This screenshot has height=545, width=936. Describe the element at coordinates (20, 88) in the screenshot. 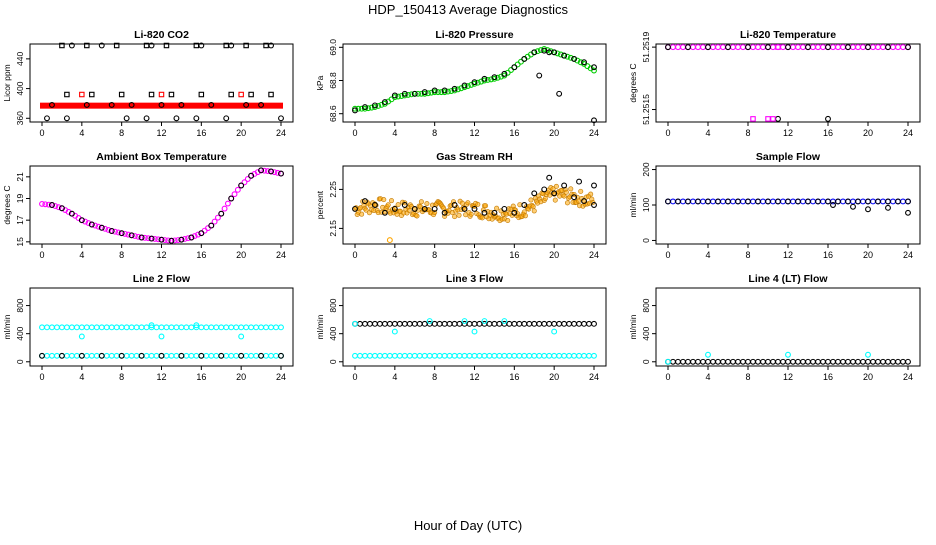

I see `y-tick-label: 400` at that location.